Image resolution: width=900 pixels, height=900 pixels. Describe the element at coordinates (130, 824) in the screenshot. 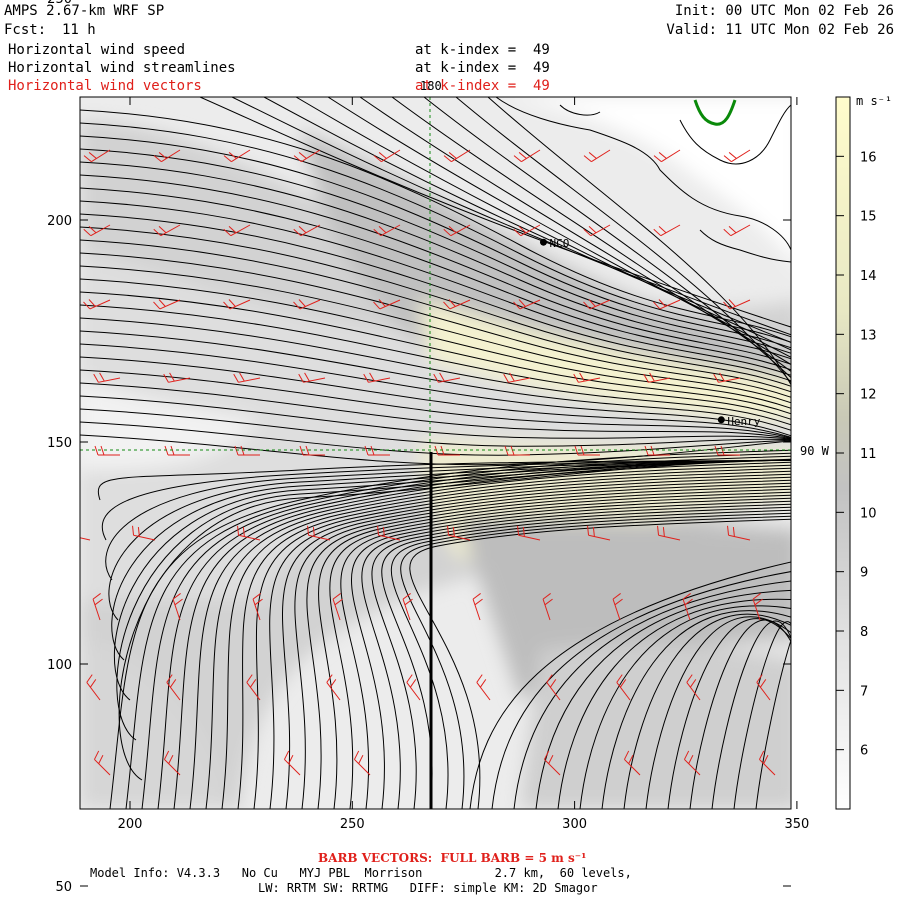

I see `x-tick-label: 200` at that location.